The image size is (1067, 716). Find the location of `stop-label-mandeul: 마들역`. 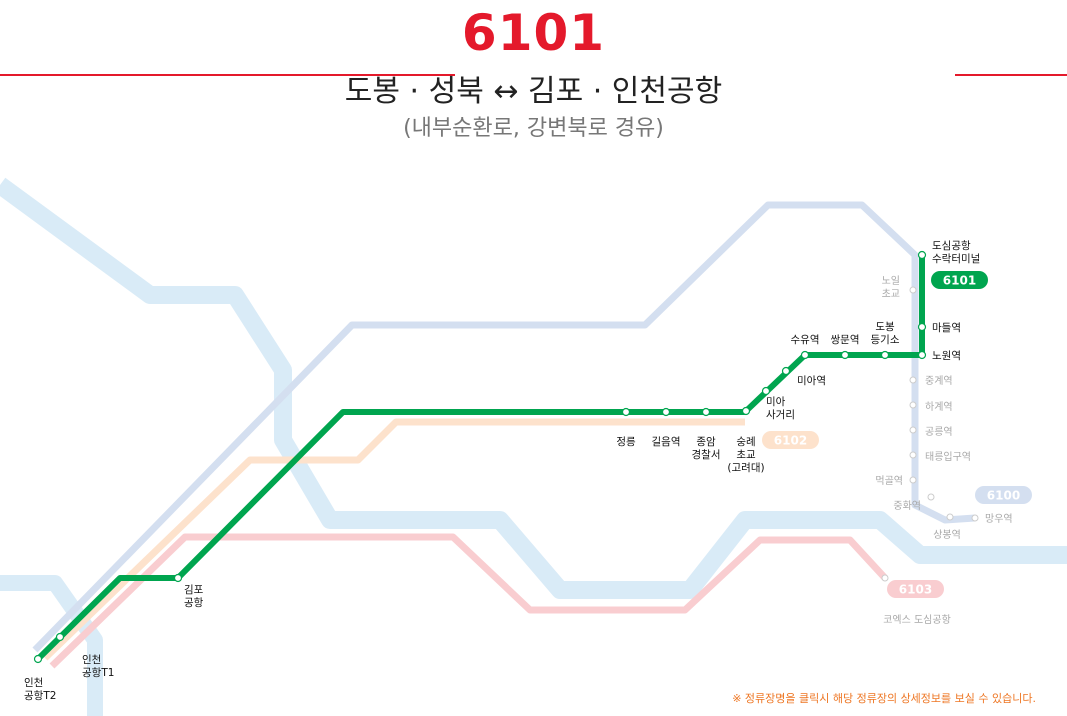

stop-label-mandeul: 마들역 is located at coordinates (946, 328).